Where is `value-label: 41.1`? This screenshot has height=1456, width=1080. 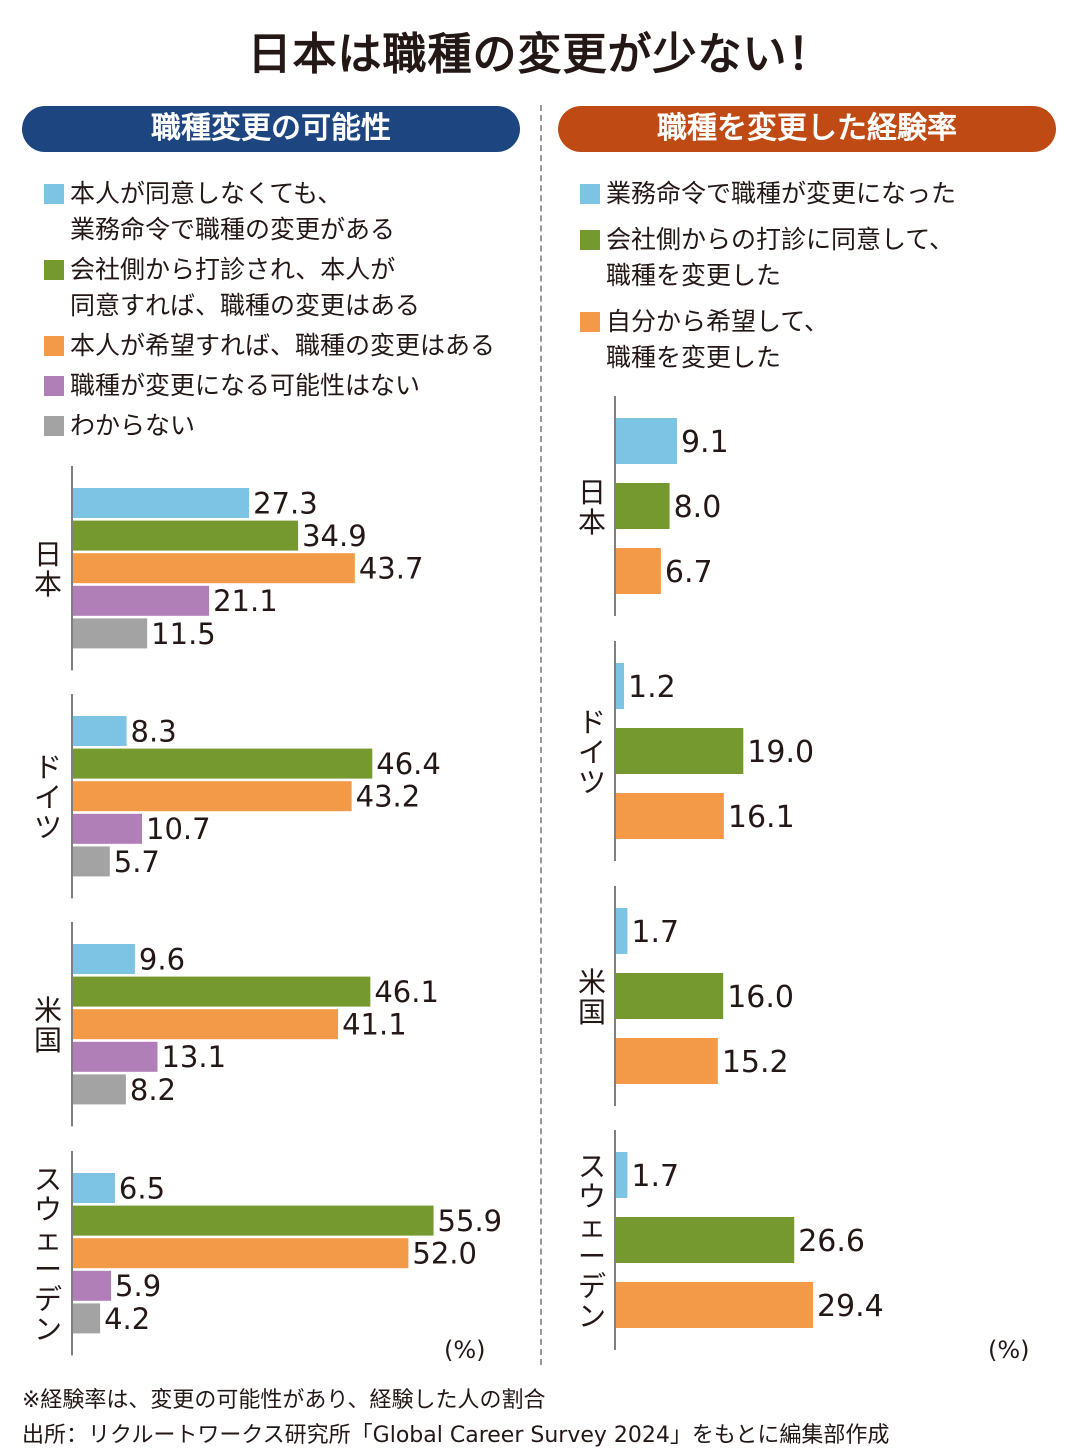
value-label: 41.1 is located at coordinates (374, 1025).